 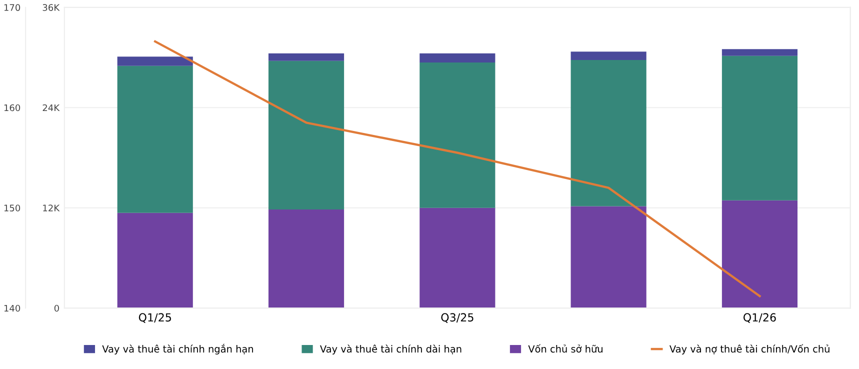 What do you see at coordinates (759, 318) in the screenshot?
I see `x-tick-label: Q1/26` at bounding box center [759, 318].